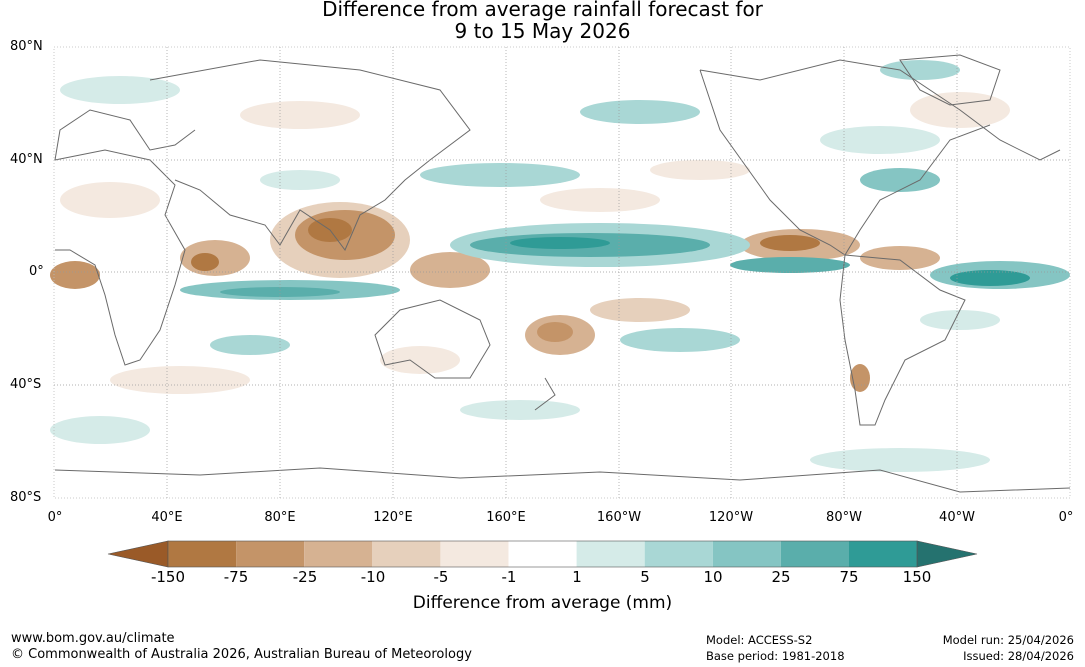 This screenshot has height=667, width=1085. What do you see at coordinates (280, 517) in the screenshot?
I see `lon-label-80e: 80°E` at bounding box center [280, 517].